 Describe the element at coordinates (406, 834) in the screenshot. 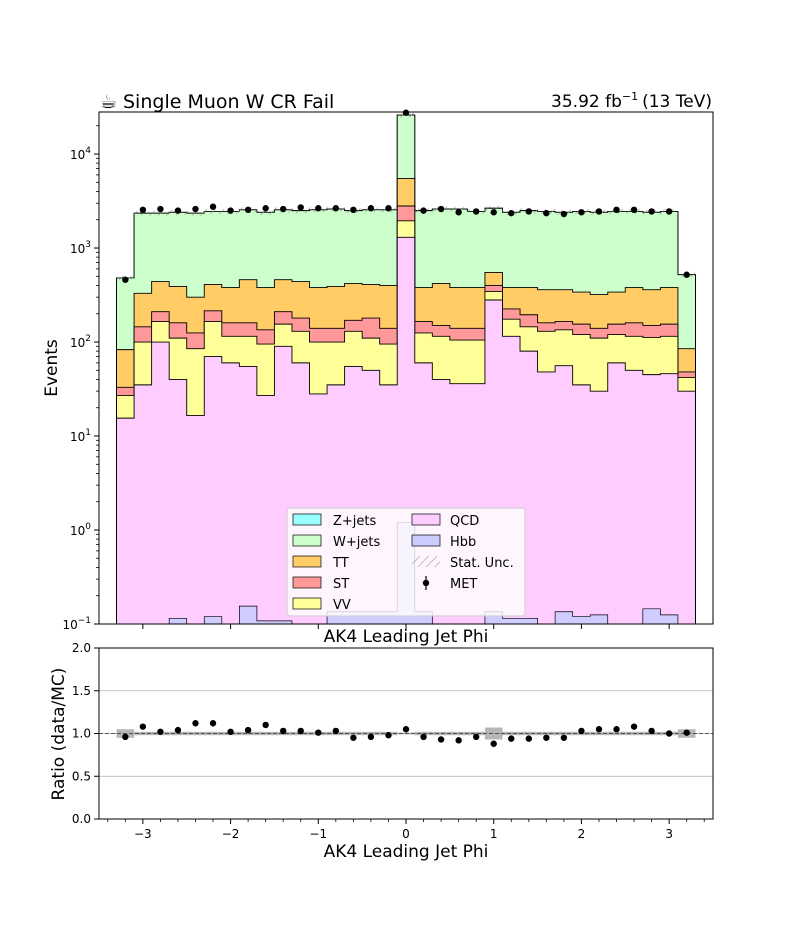

I see `ratio-x-tick-label: 0` at that location.